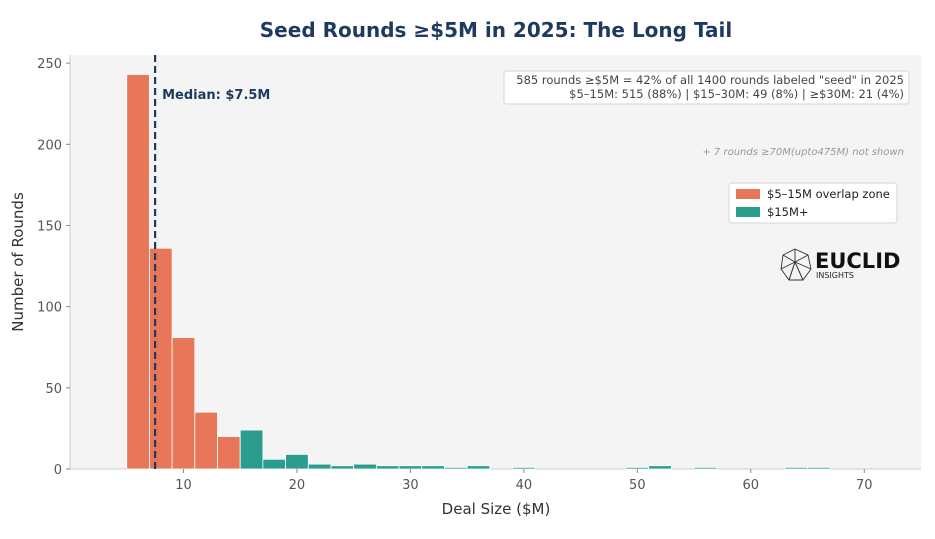 This screenshot has width=935, height=539. Describe the element at coordinates (496, 30) in the screenshot. I see `chart-title: Seed Rounds ≥$5M in 2025: The Long Tail` at that location.